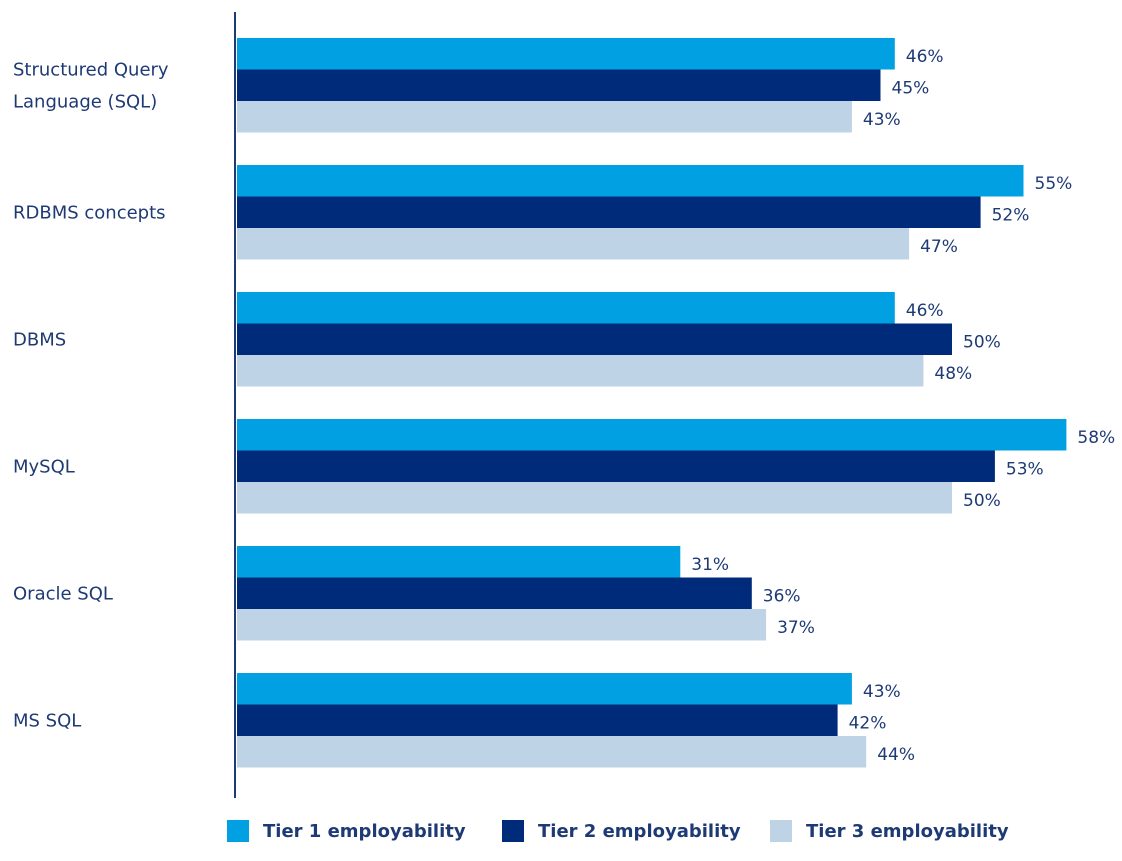 The width and height of the screenshot is (1122, 861). What do you see at coordinates (63, 593) in the screenshot?
I see `category-label: Oracle SQL` at bounding box center [63, 593].